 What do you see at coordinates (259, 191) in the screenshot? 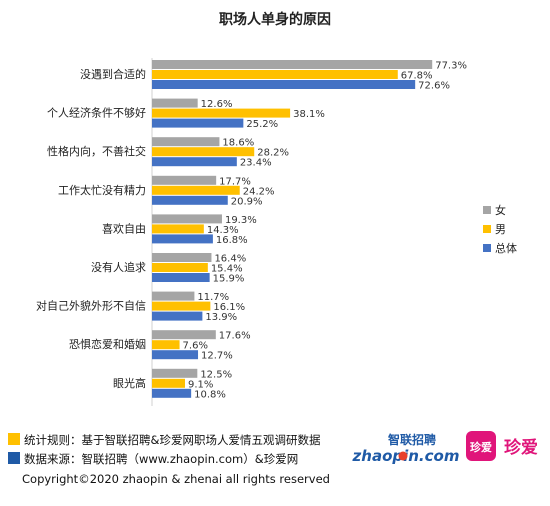
I see `data-label: 24.2%` at bounding box center [259, 191].